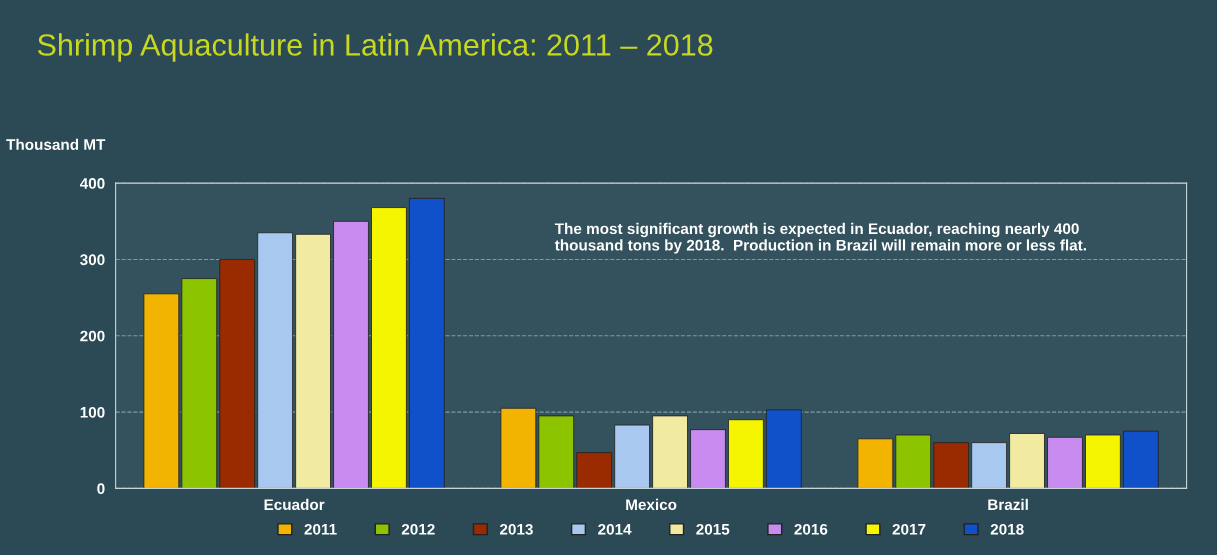 This screenshot has height=555, width=1217. What do you see at coordinates (92, 412) in the screenshot?
I see `y-tick-label: 100` at bounding box center [92, 412].